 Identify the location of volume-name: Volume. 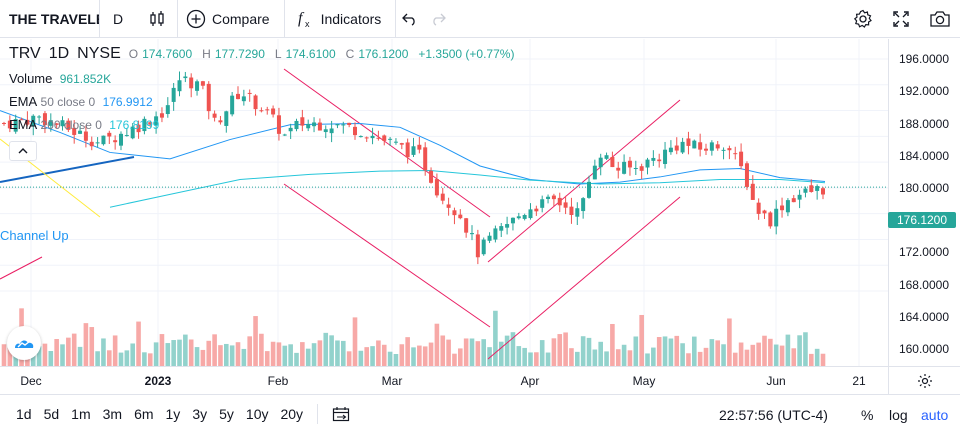
(31, 78).